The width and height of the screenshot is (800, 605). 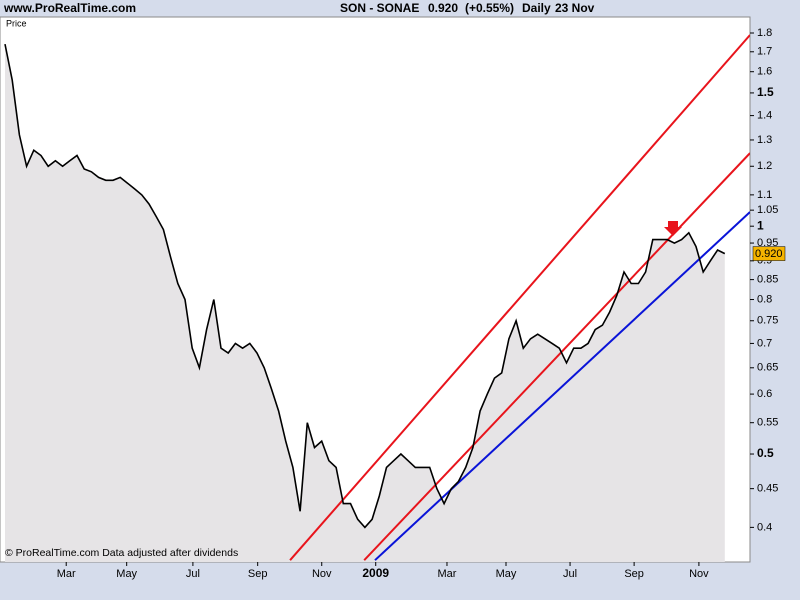 What do you see at coordinates (764, 394) in the screenshot?
I see `y-tick-label: 0.6` at bounding box center [764, 394].